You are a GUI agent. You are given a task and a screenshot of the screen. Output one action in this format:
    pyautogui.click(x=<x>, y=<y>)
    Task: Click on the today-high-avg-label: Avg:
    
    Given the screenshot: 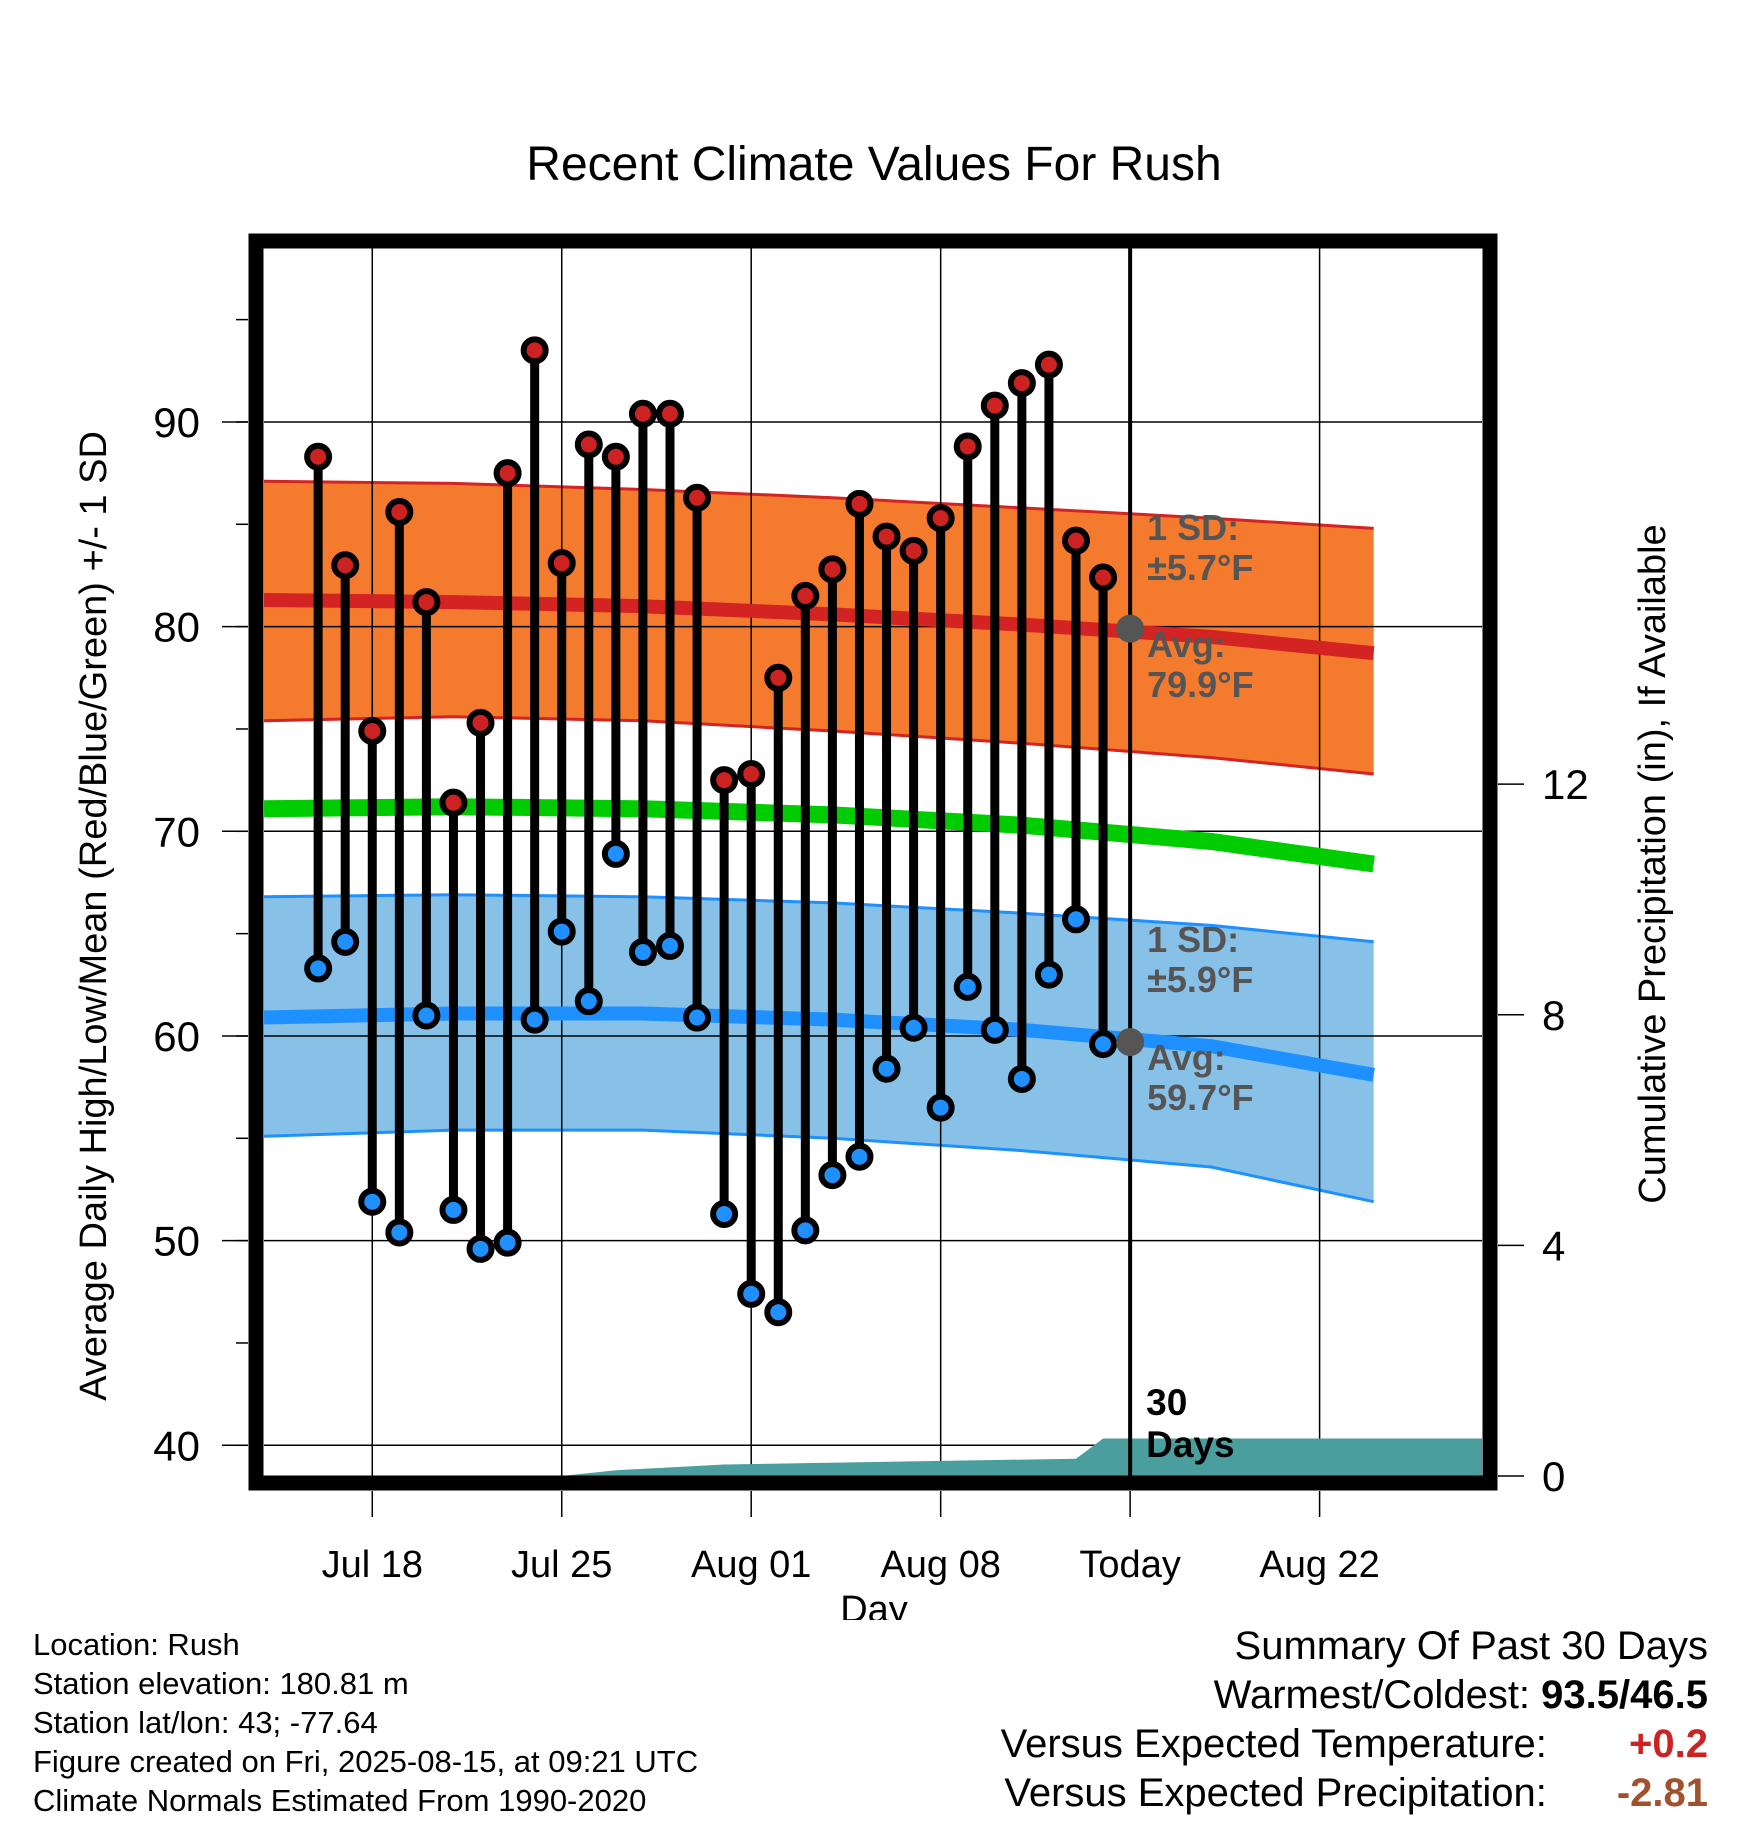 What is the action you would take?
    pyautogui.click(x=1186, y=644)
    